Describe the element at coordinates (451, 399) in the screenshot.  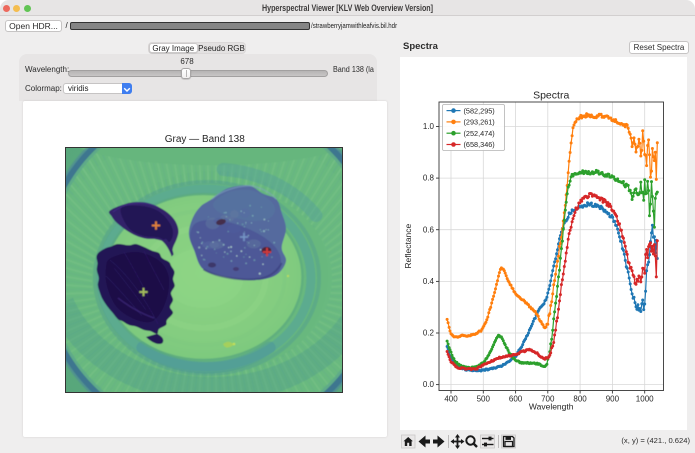
I see `svg-text: 400` at that location.